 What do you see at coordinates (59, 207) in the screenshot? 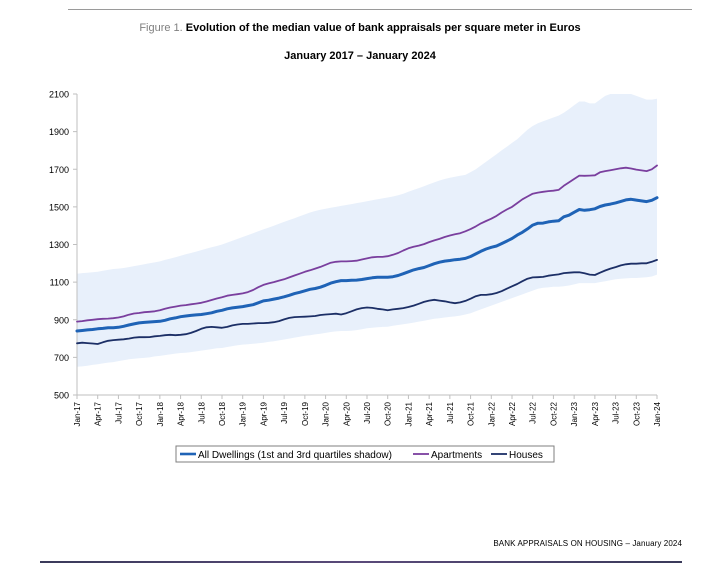
I see `y-tick-label: 1500` at bounding box center [59, 207].